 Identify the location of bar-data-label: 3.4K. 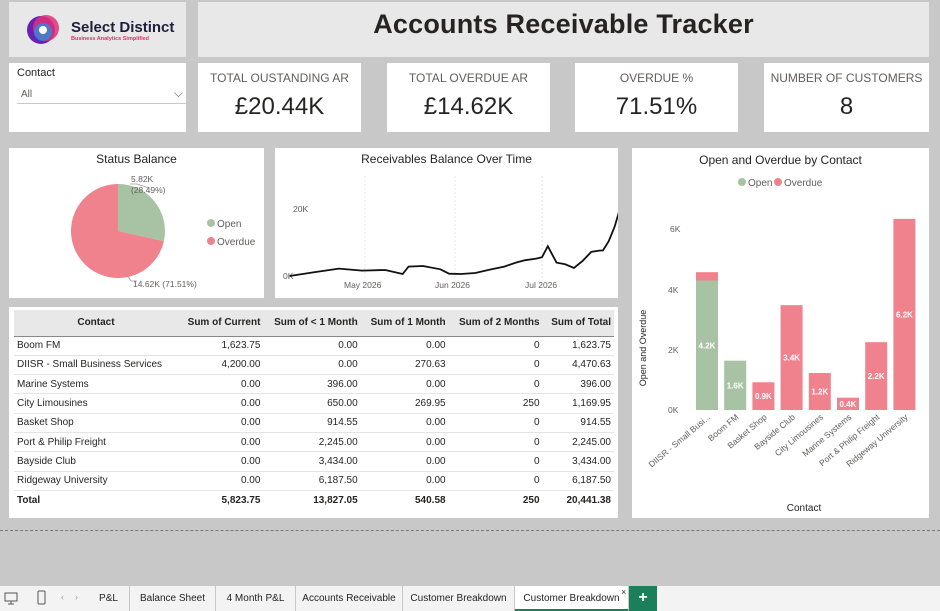
(791, 358).